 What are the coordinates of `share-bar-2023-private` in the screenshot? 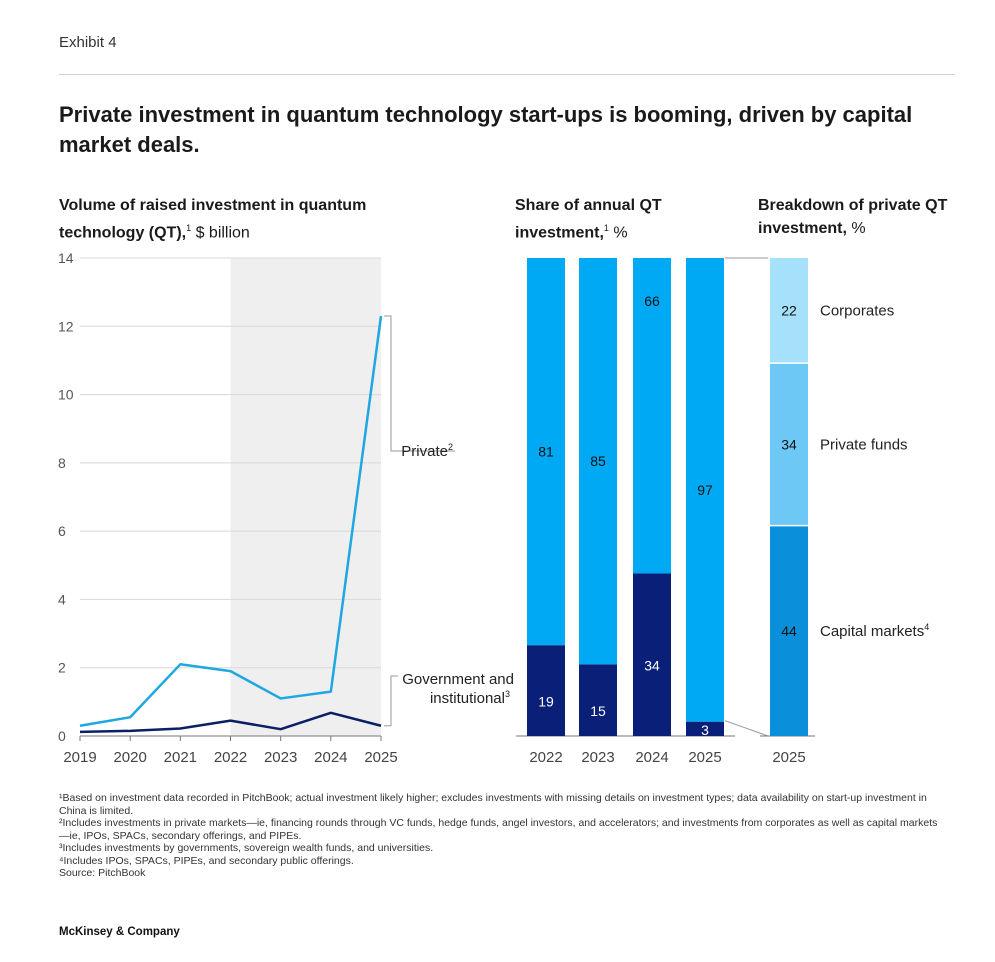 It's located at (598, 461).